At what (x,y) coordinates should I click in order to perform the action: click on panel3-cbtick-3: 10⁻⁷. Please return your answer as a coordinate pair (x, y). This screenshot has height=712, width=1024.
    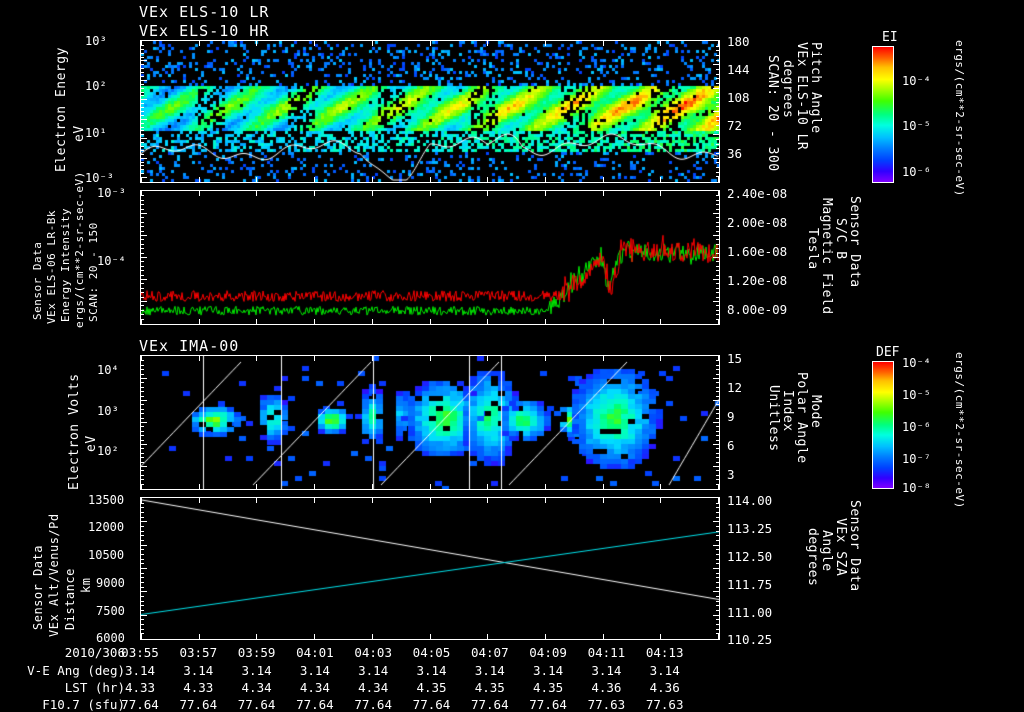
    Looking at the image, I should click on (916, 459).